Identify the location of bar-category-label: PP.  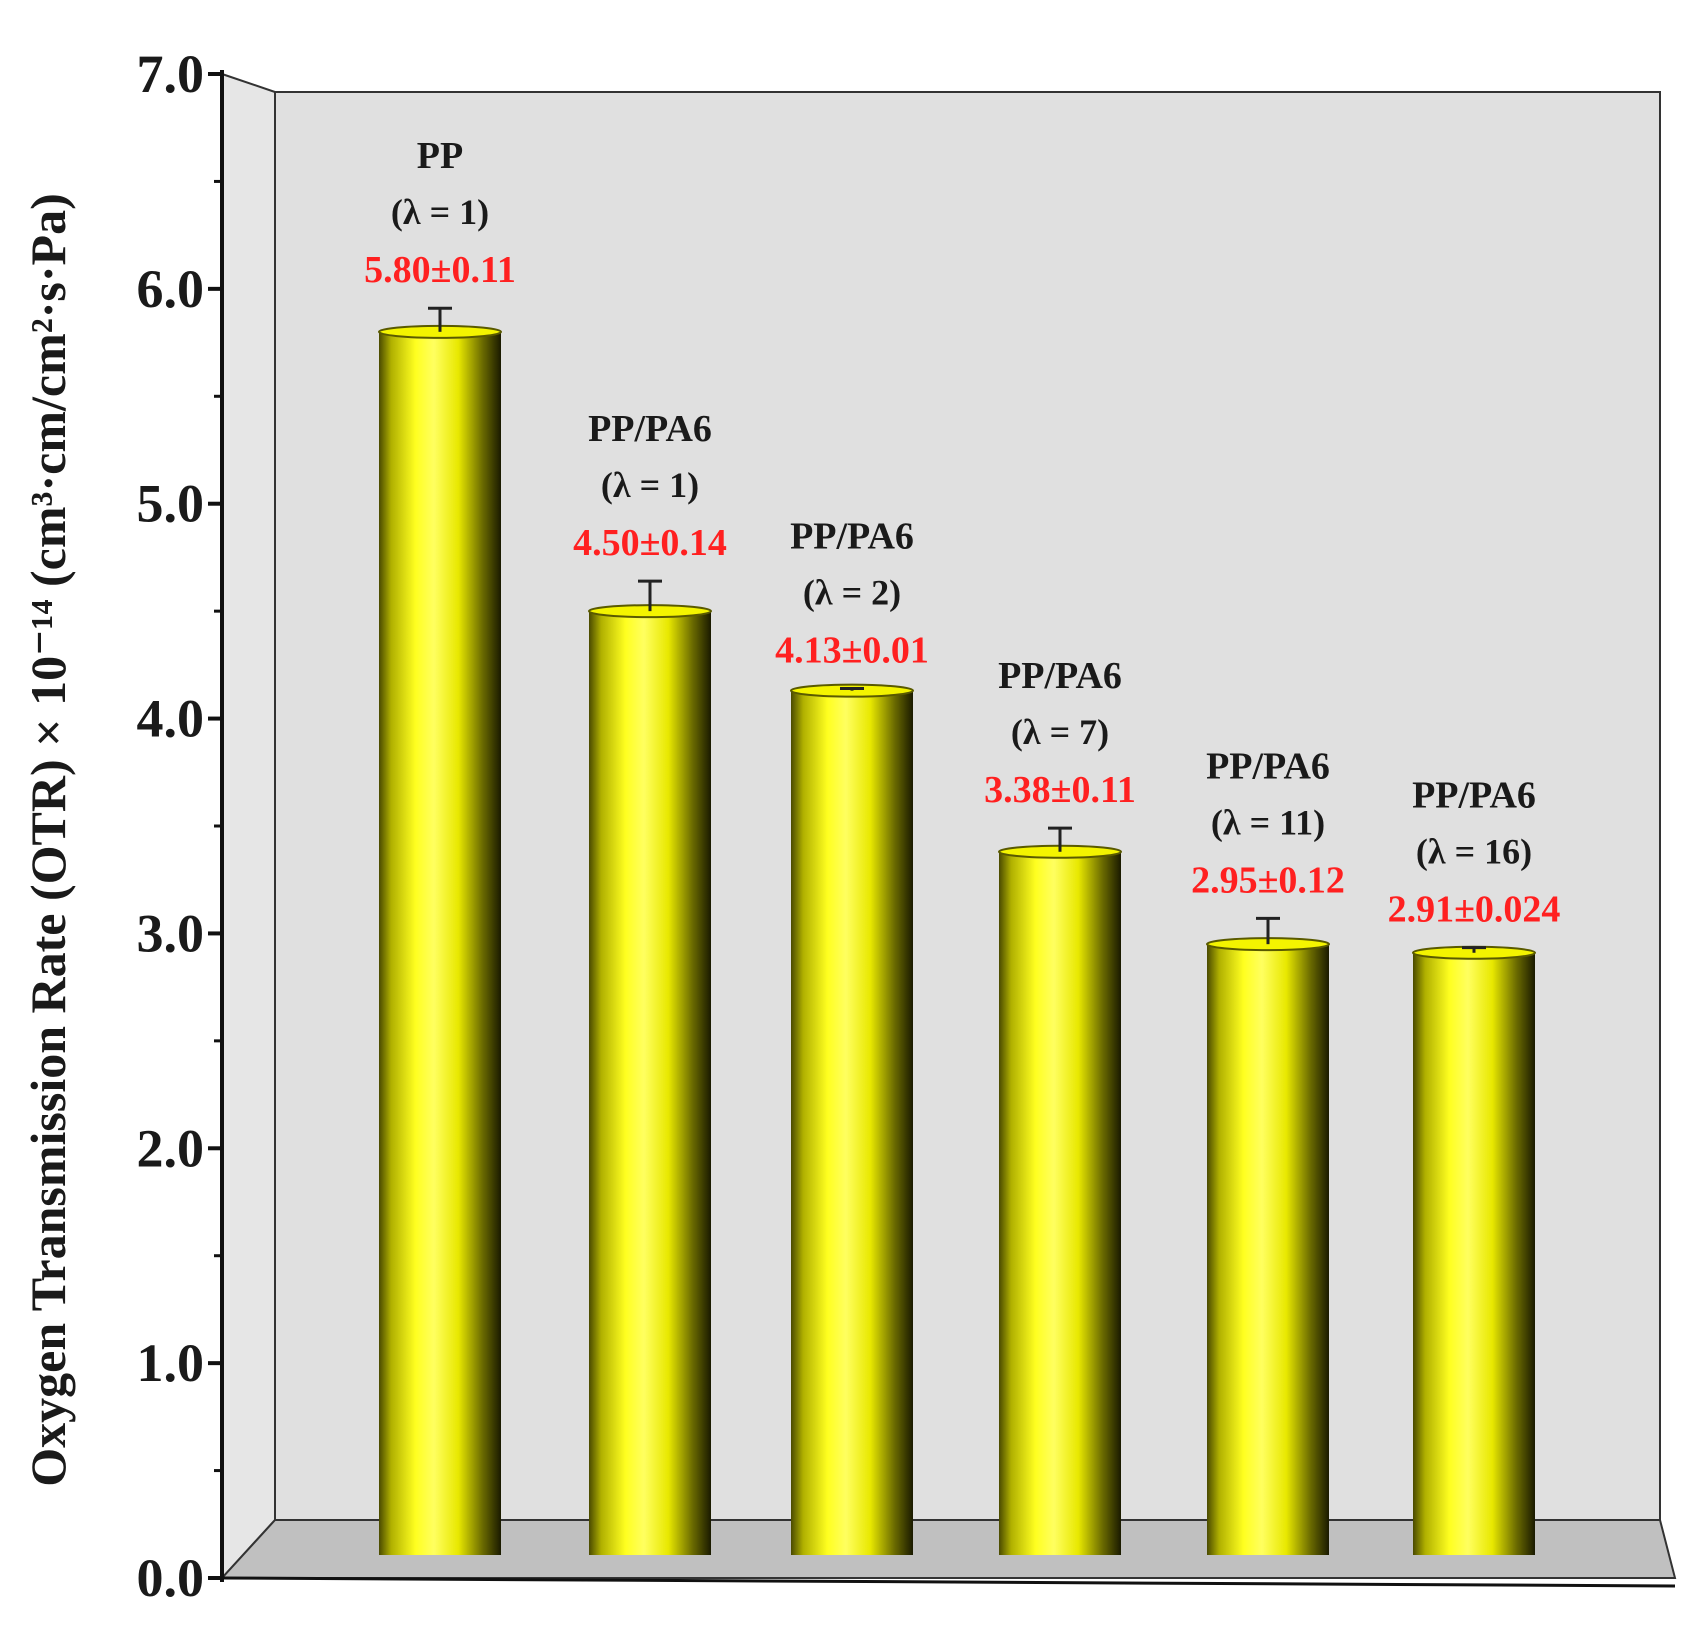
(440, 156).